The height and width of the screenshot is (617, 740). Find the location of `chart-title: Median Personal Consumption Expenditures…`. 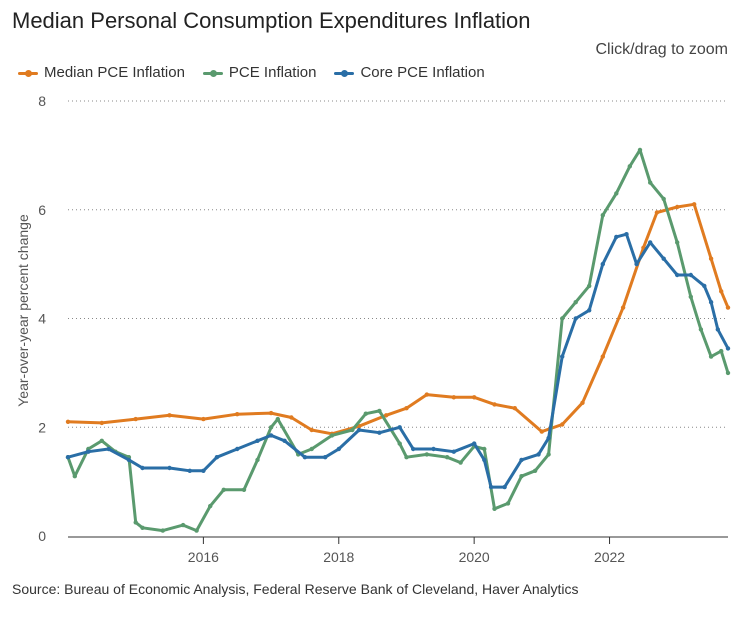

chart-title: Median Personal Consumption Expenditures… is located at coordinates (271, 20).